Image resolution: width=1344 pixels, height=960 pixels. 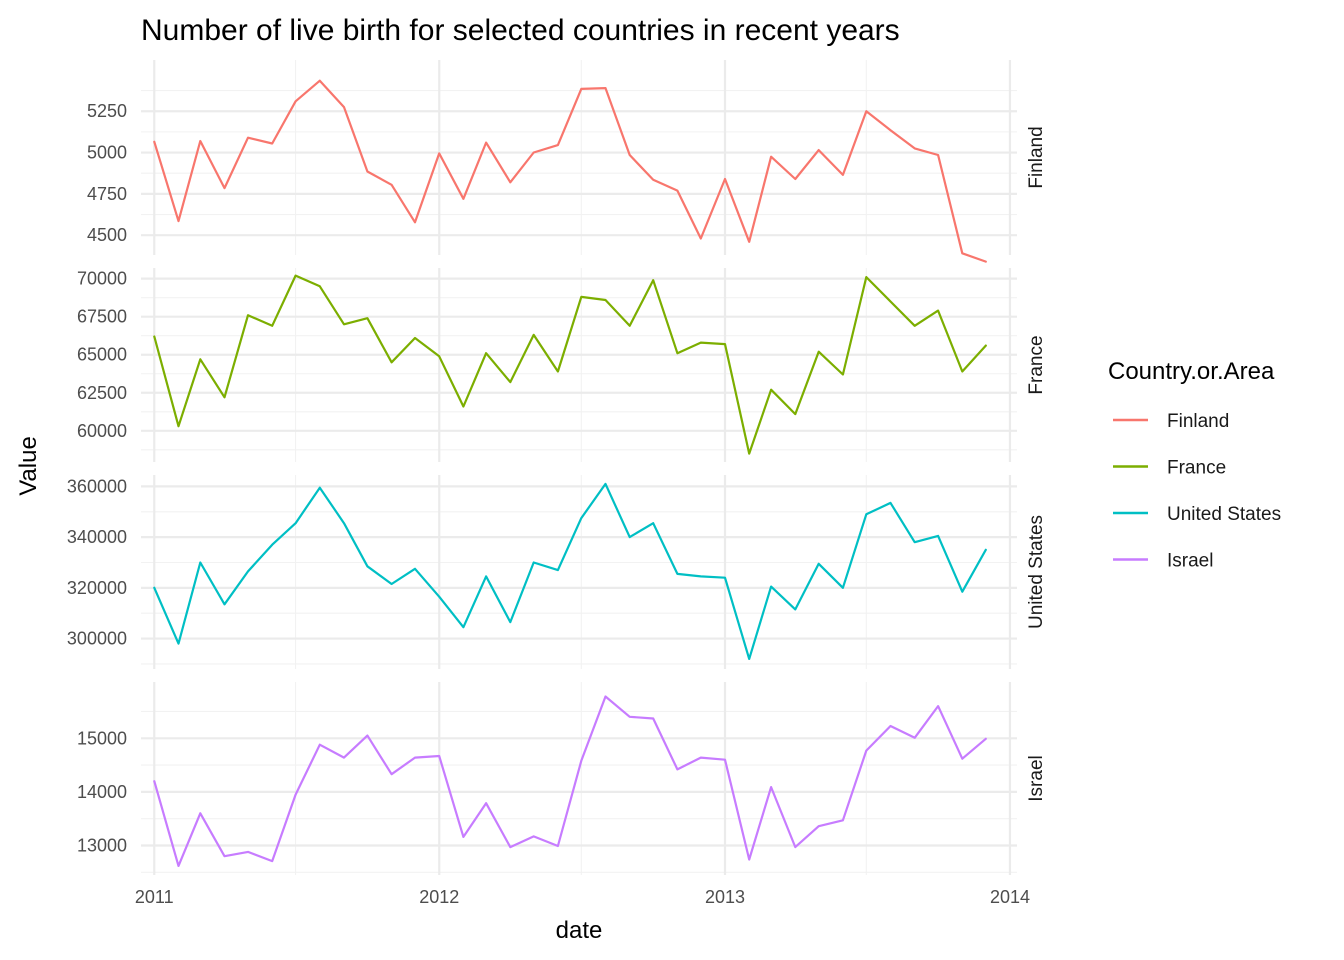 What do you see at coordinates (102, 792) in the screenshot?
I see `y-tick-label: 14000` at bounding box center [102, 792].